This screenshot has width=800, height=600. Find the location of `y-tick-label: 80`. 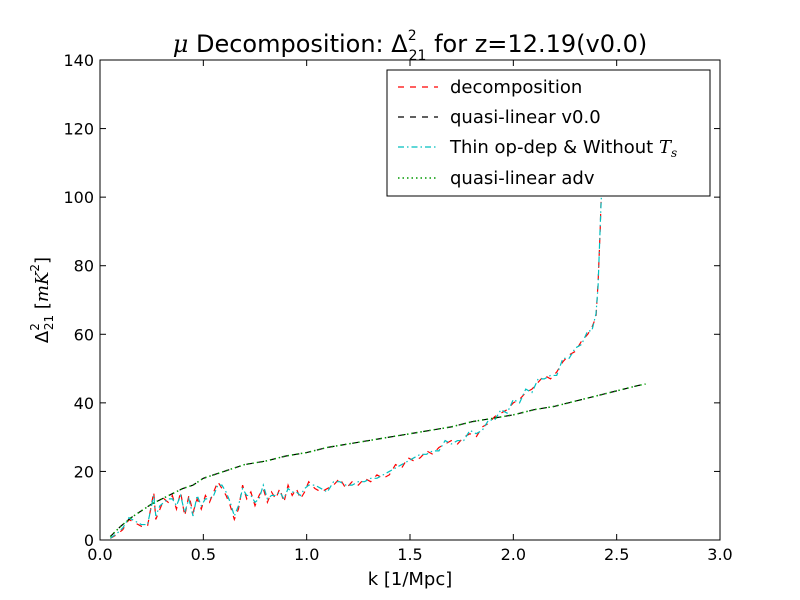

y-tick-label: 80 is located at coordinates (84, 266).